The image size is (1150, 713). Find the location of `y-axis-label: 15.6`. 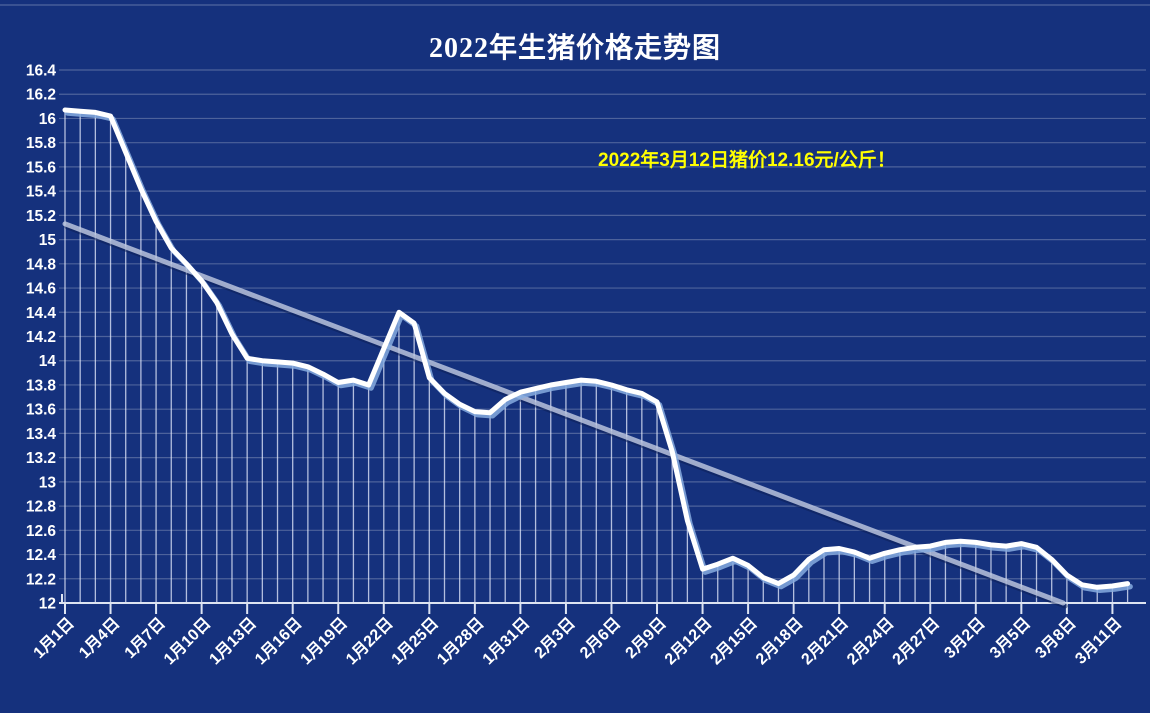

y-axis-label: 15.6 is located at coordinates (41, 167).